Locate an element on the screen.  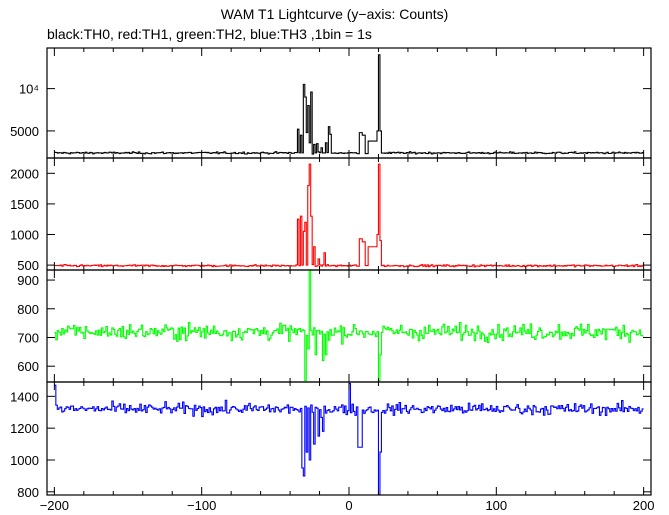
y-tick-label: 1200 is located at coordinates (24, 428).